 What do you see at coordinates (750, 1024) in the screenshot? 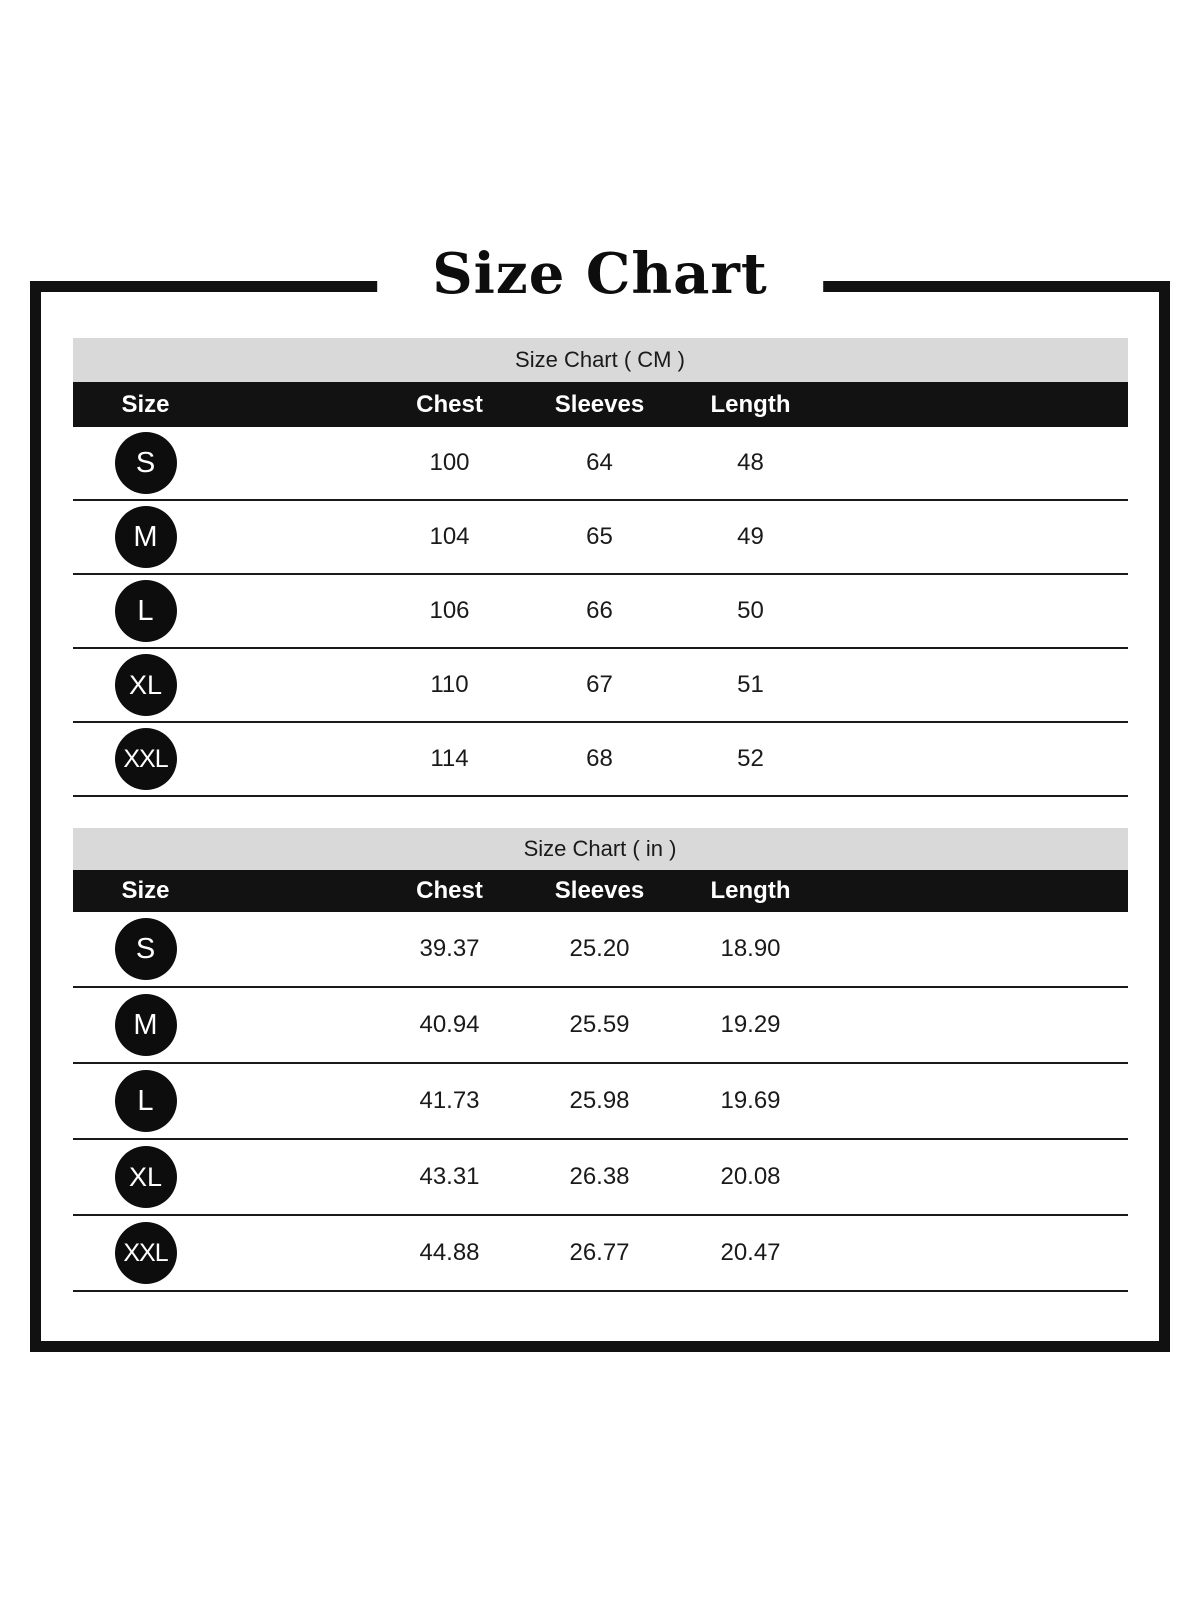
I see `length-value: 19.29` at bounding box center [750, 1024].